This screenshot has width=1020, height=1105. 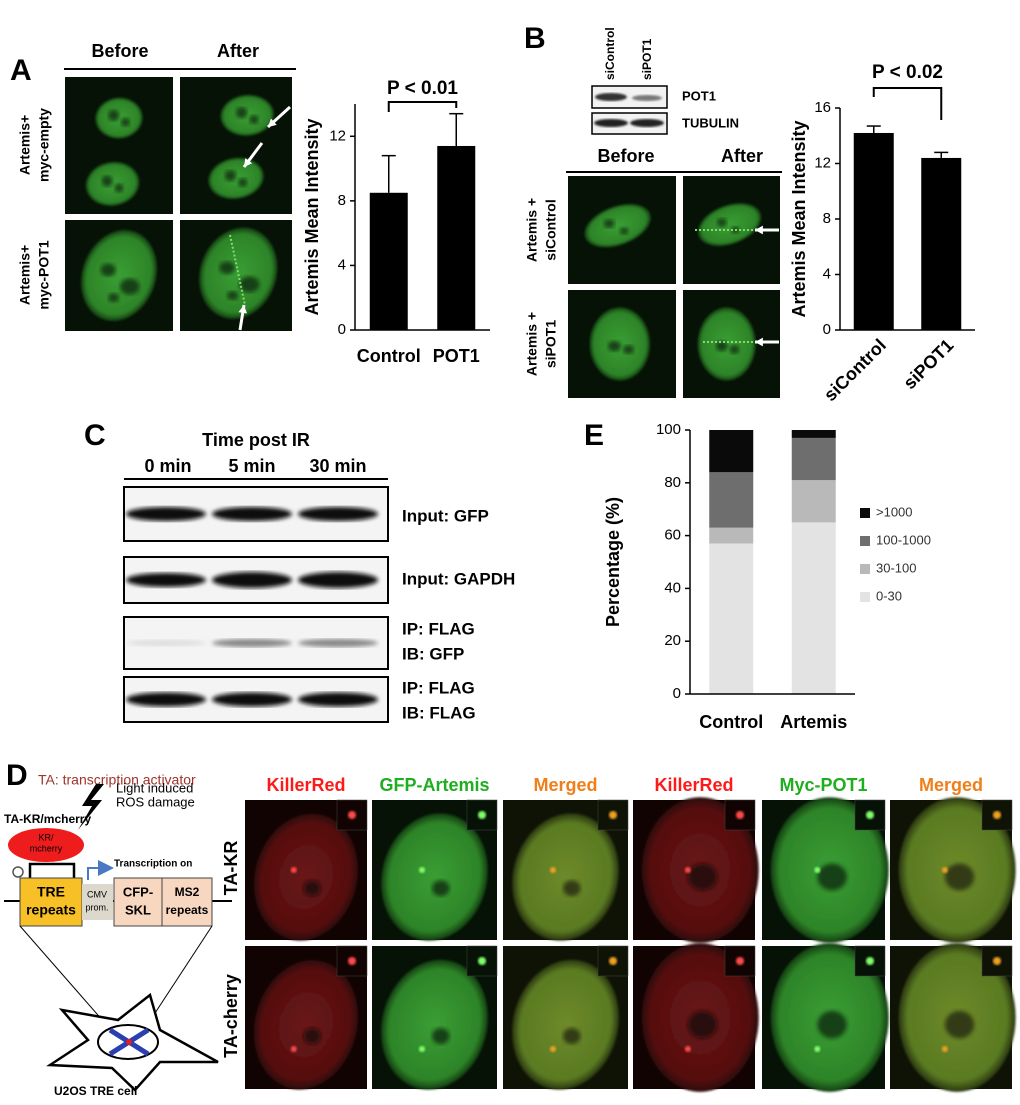 What do you see at coordinates (532, 230) in the screenshot?
I see `row-label: Artemis +` at bounding box center [532, 230].